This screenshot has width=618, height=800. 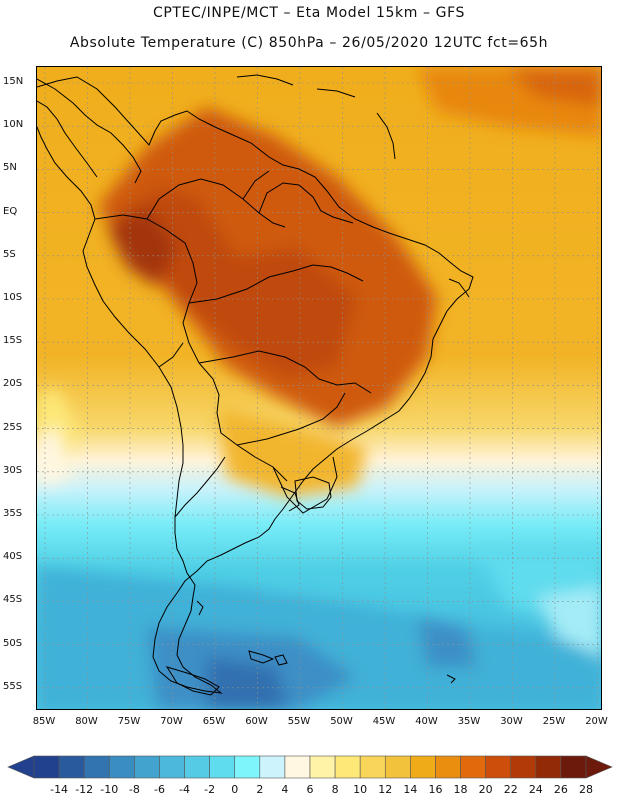 I want to click on colorbar-label: 22, so click(x=510, y=789).